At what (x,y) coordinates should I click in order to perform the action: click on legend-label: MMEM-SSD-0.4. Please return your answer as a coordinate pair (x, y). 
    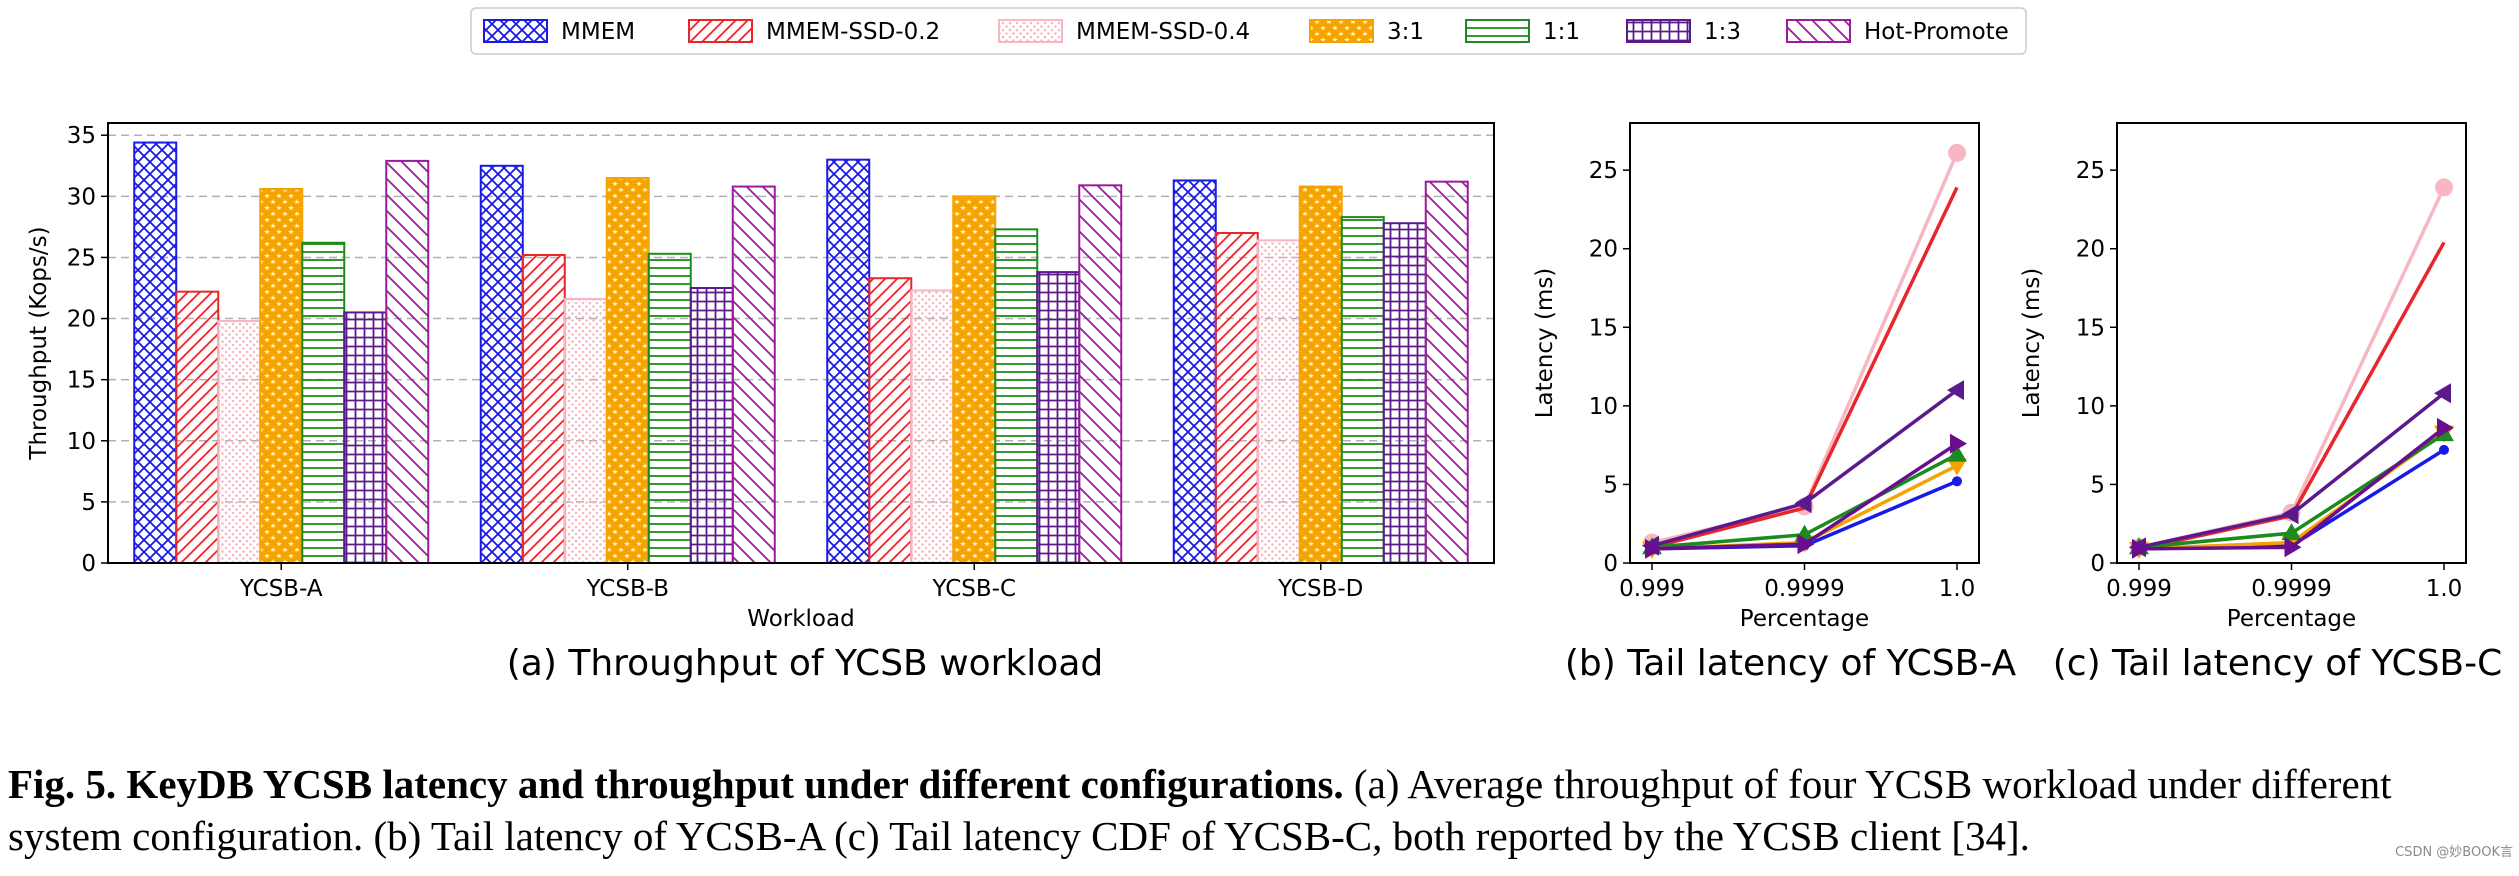
    Looking at the image, I should click on (1163, 32).